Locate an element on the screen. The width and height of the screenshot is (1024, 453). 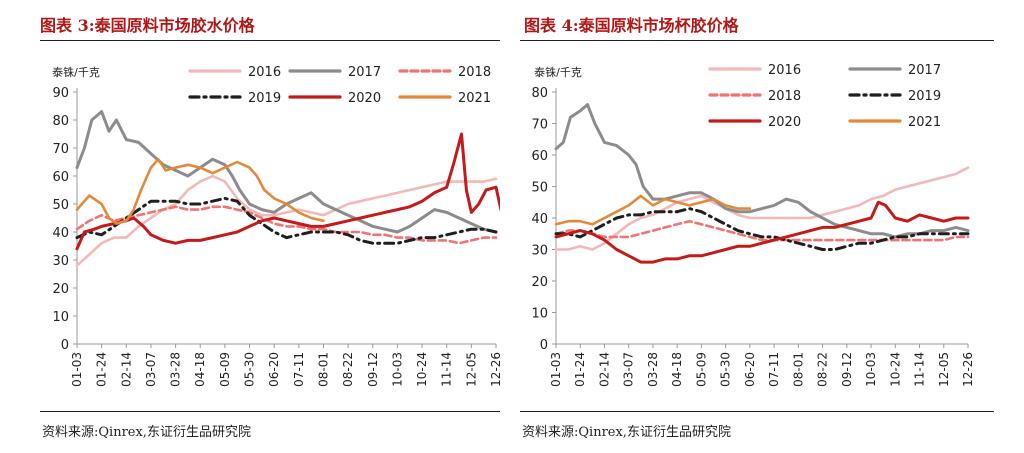
chart-title: 图表 3:泰国原料市场胶水价格 is located at coordinates (147, 25).